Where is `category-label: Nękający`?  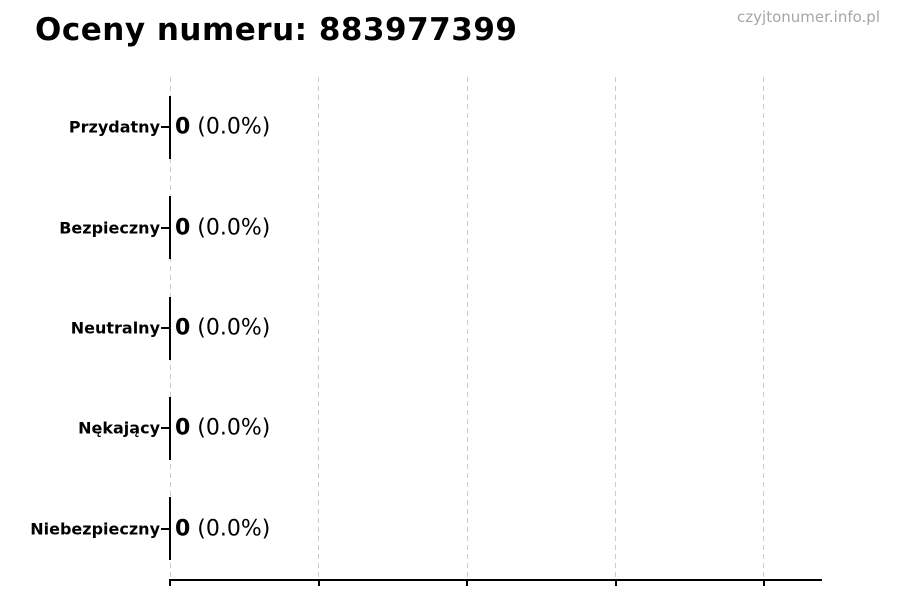
category-label: Nękający is located at coordinates (119, 428).